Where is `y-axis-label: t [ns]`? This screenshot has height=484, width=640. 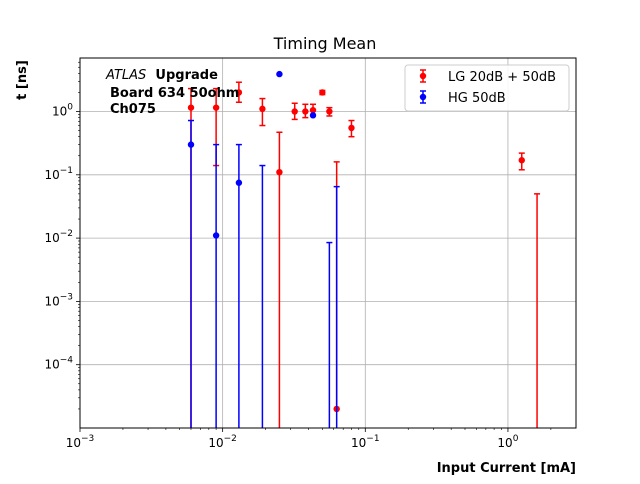
y-axis-label: t [ns] is located at coordinates (22, 80).